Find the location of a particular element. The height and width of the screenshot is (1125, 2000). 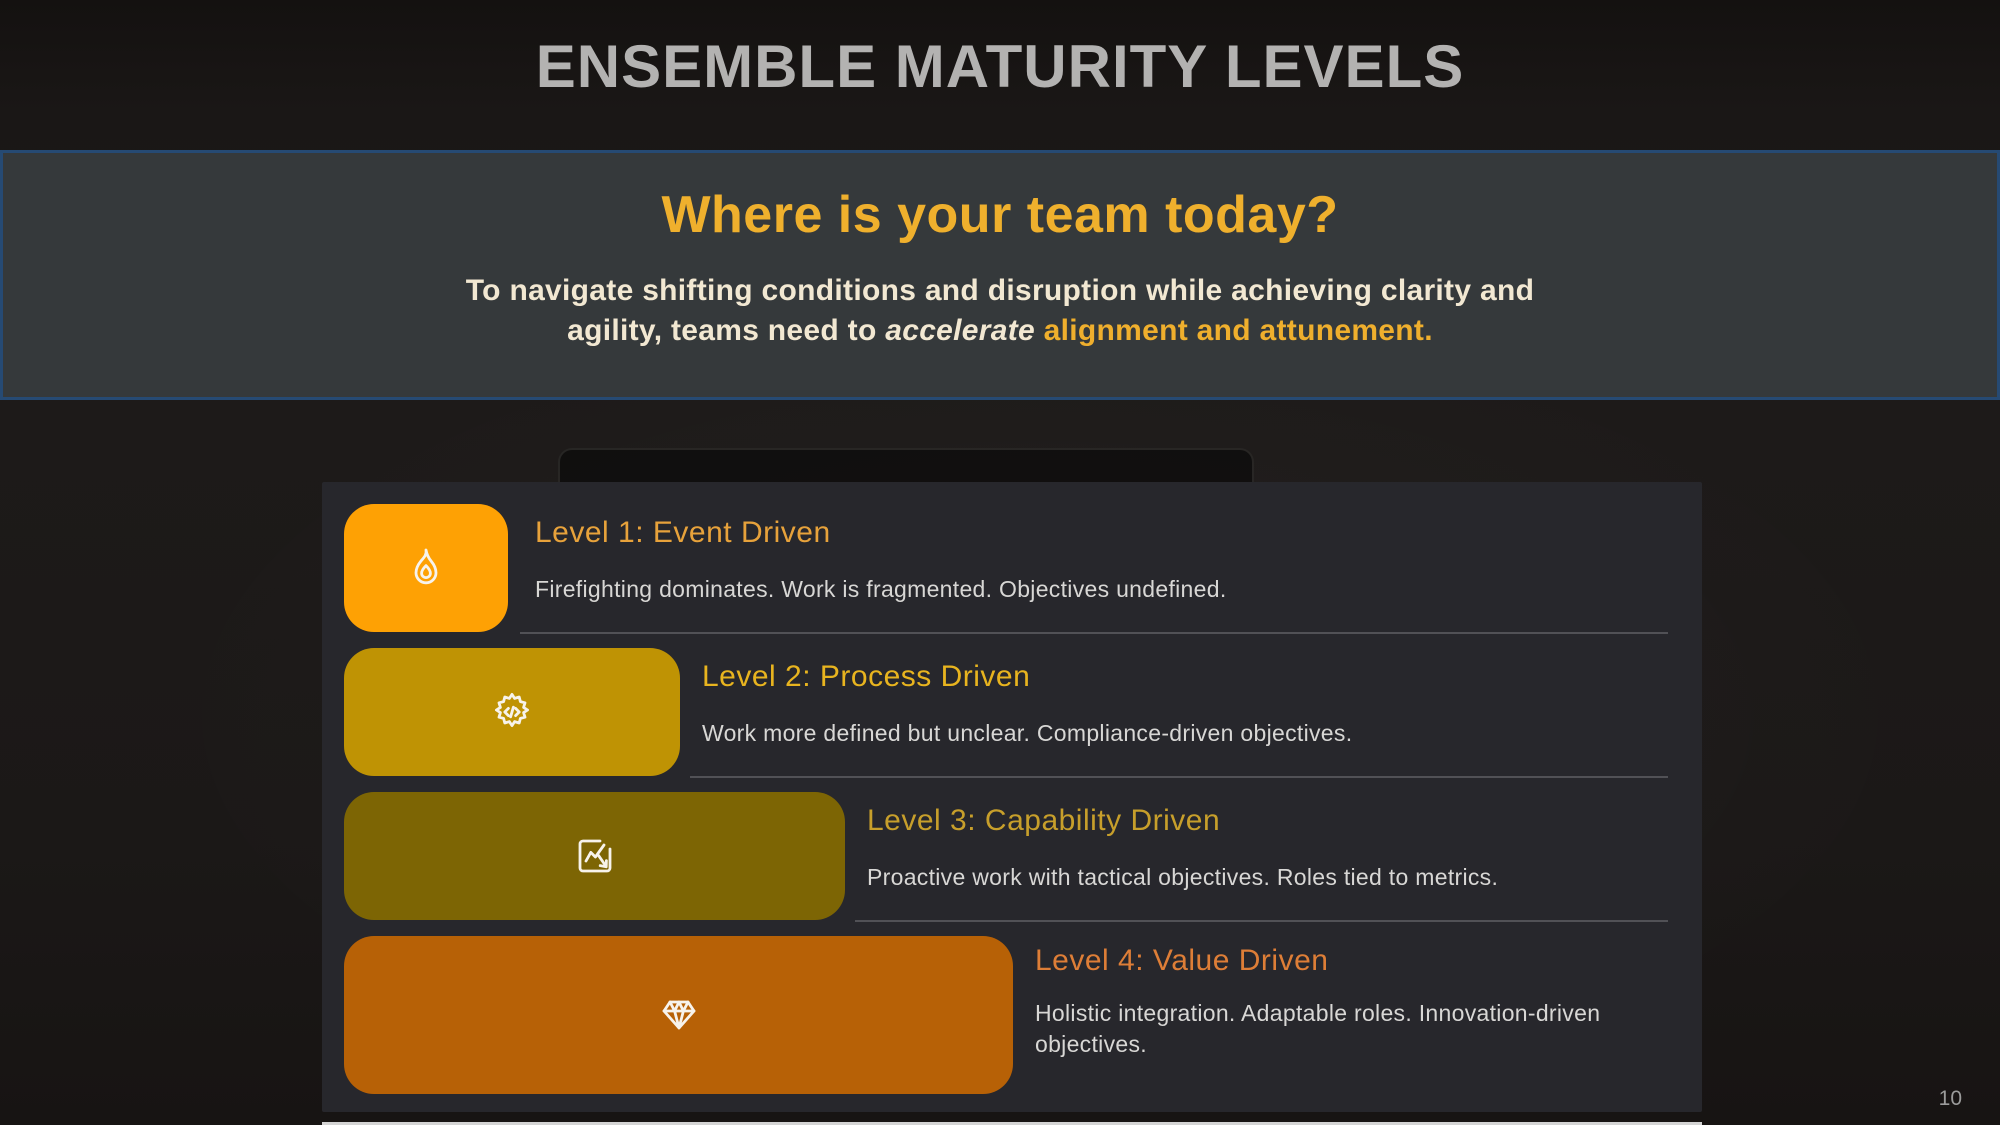

level-4-block is located at coordinates (678, 1015).